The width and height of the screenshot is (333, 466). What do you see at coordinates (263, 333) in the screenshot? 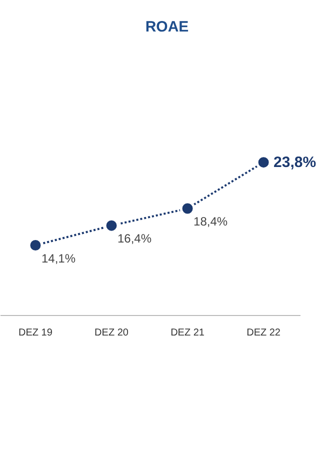
I see `x-tick-label: DEZ 22` at bounding box center [263, 333].